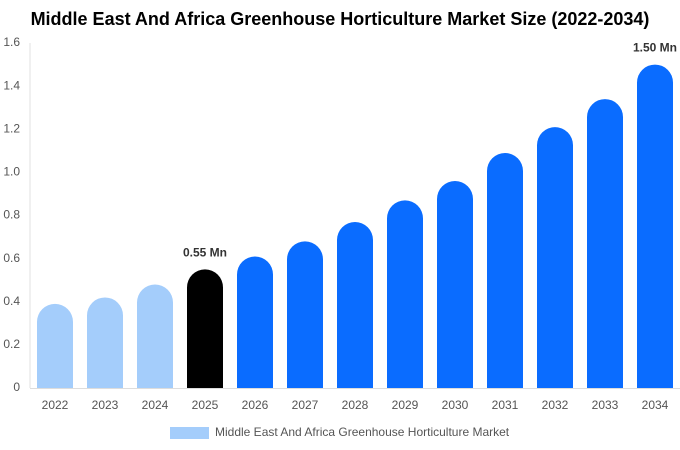 This screenshot has width=680, height=450. I want to click on x-tick-label: 2034, so click(655, 405).